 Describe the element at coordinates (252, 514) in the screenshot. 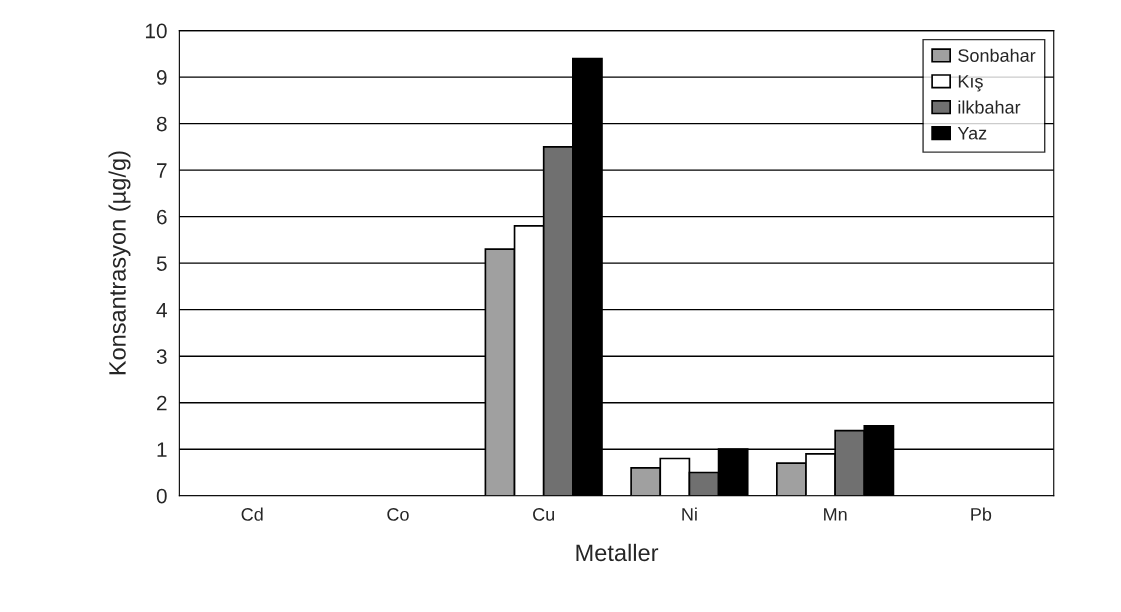

I see `x-tick-label: Cd` at that location.